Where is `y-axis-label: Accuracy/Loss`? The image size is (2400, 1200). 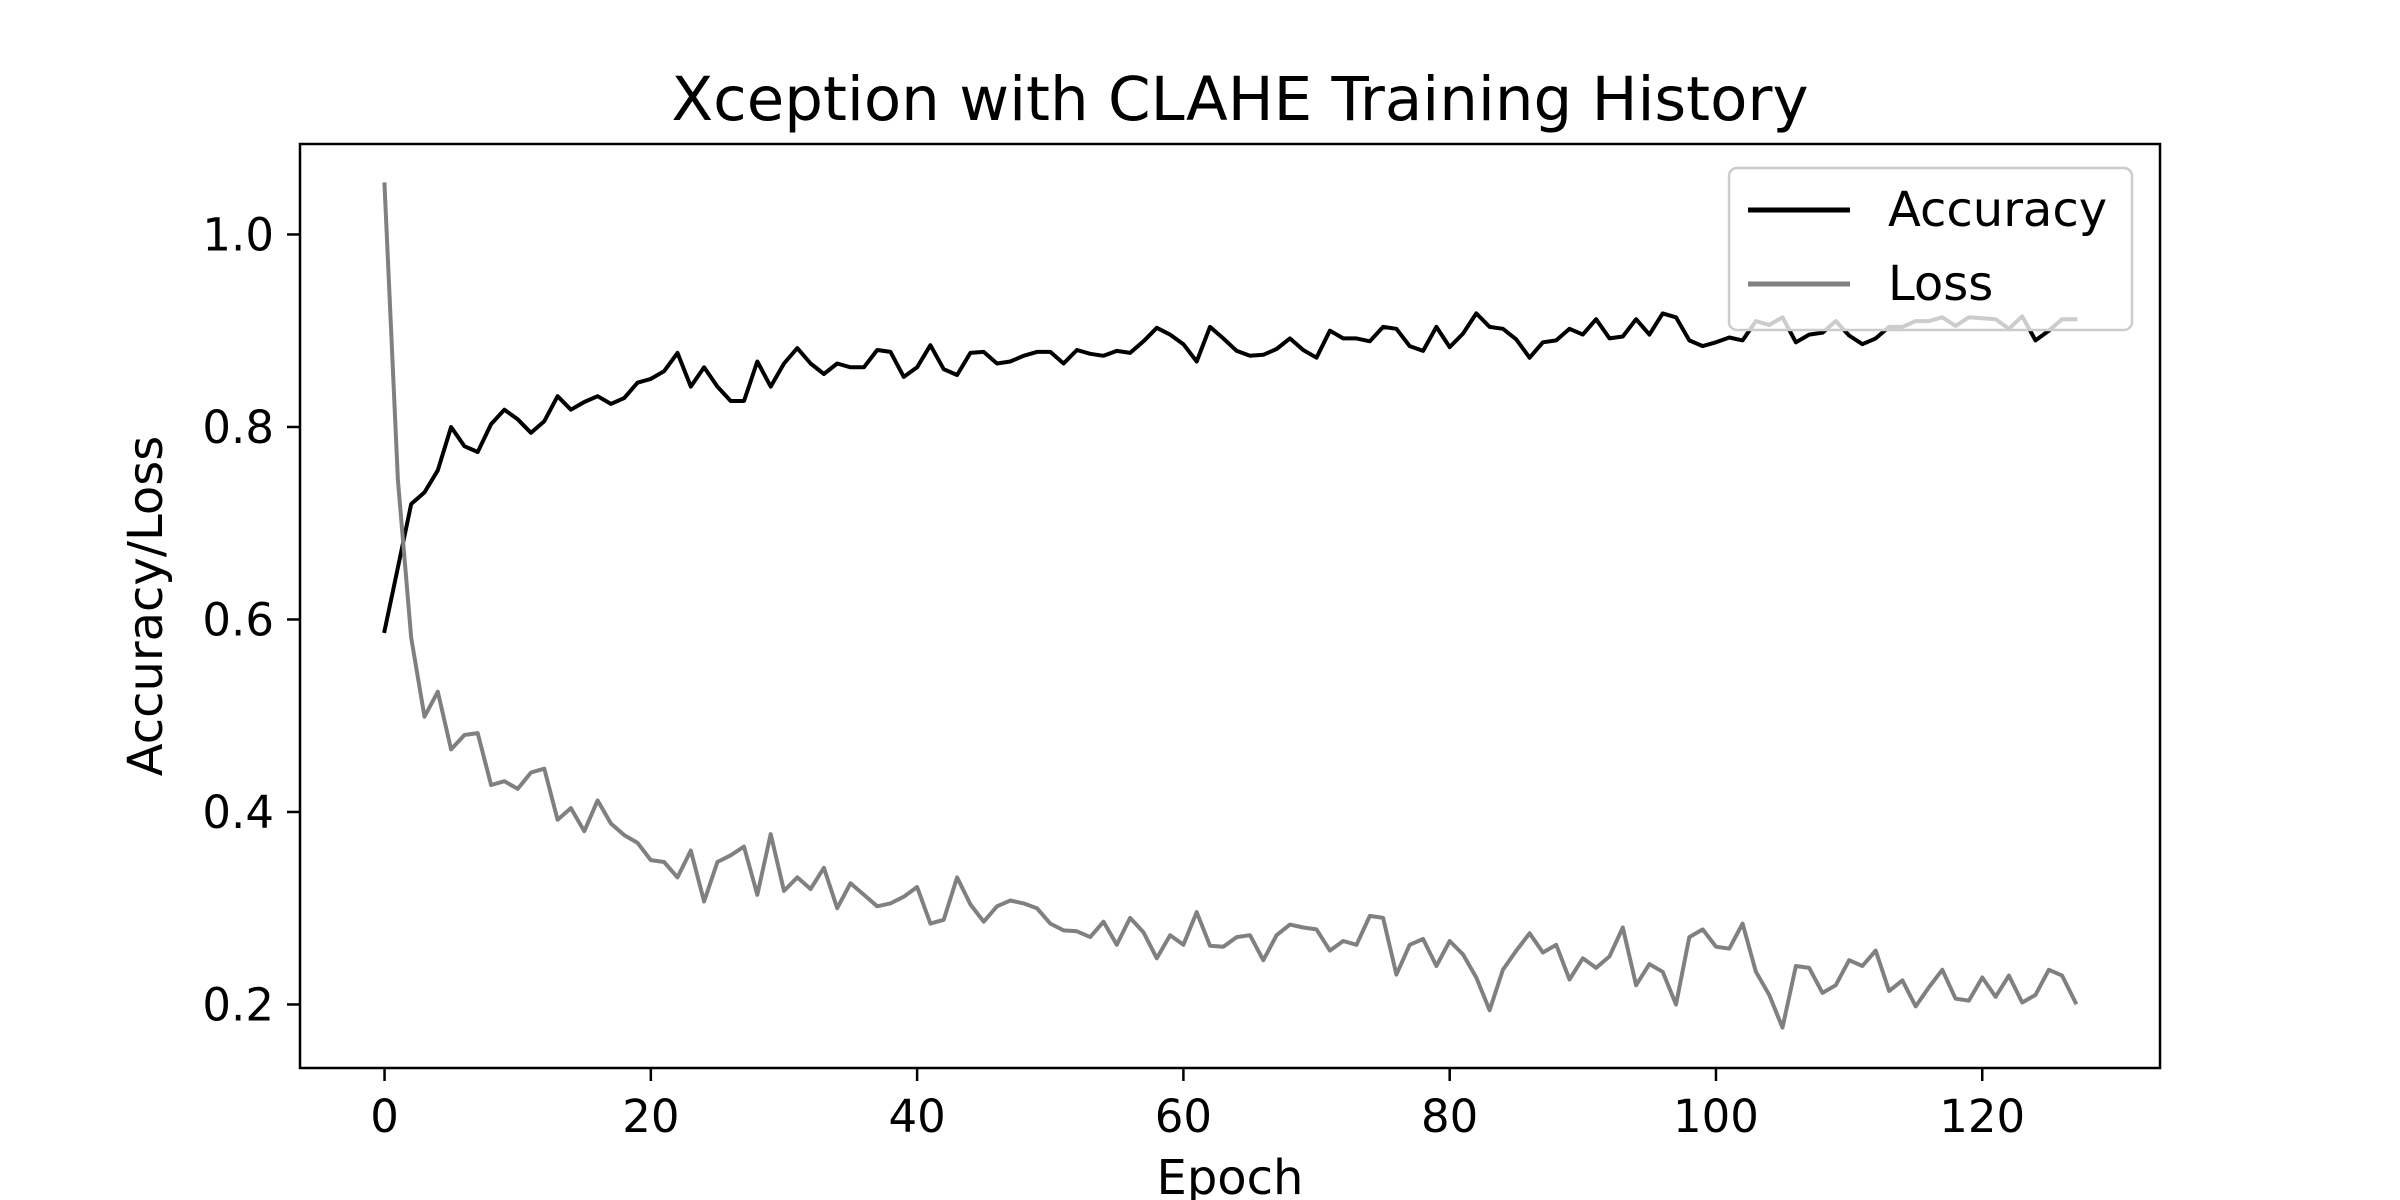 y-axis-label: Accuracy/Loss is located at coordinates (146, 606).